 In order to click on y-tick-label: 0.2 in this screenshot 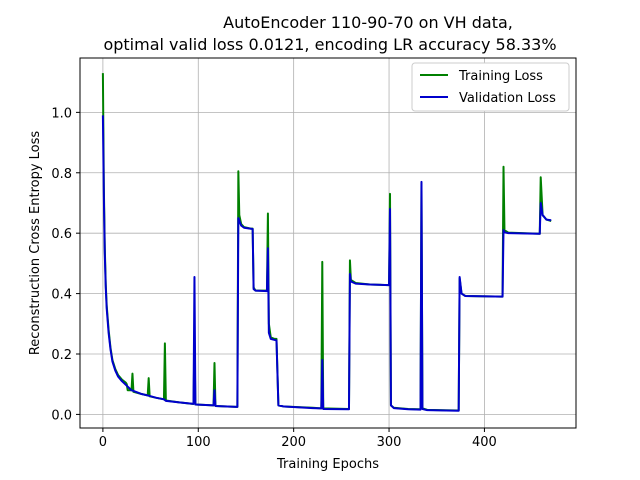, I will do `click(61, 355)`.